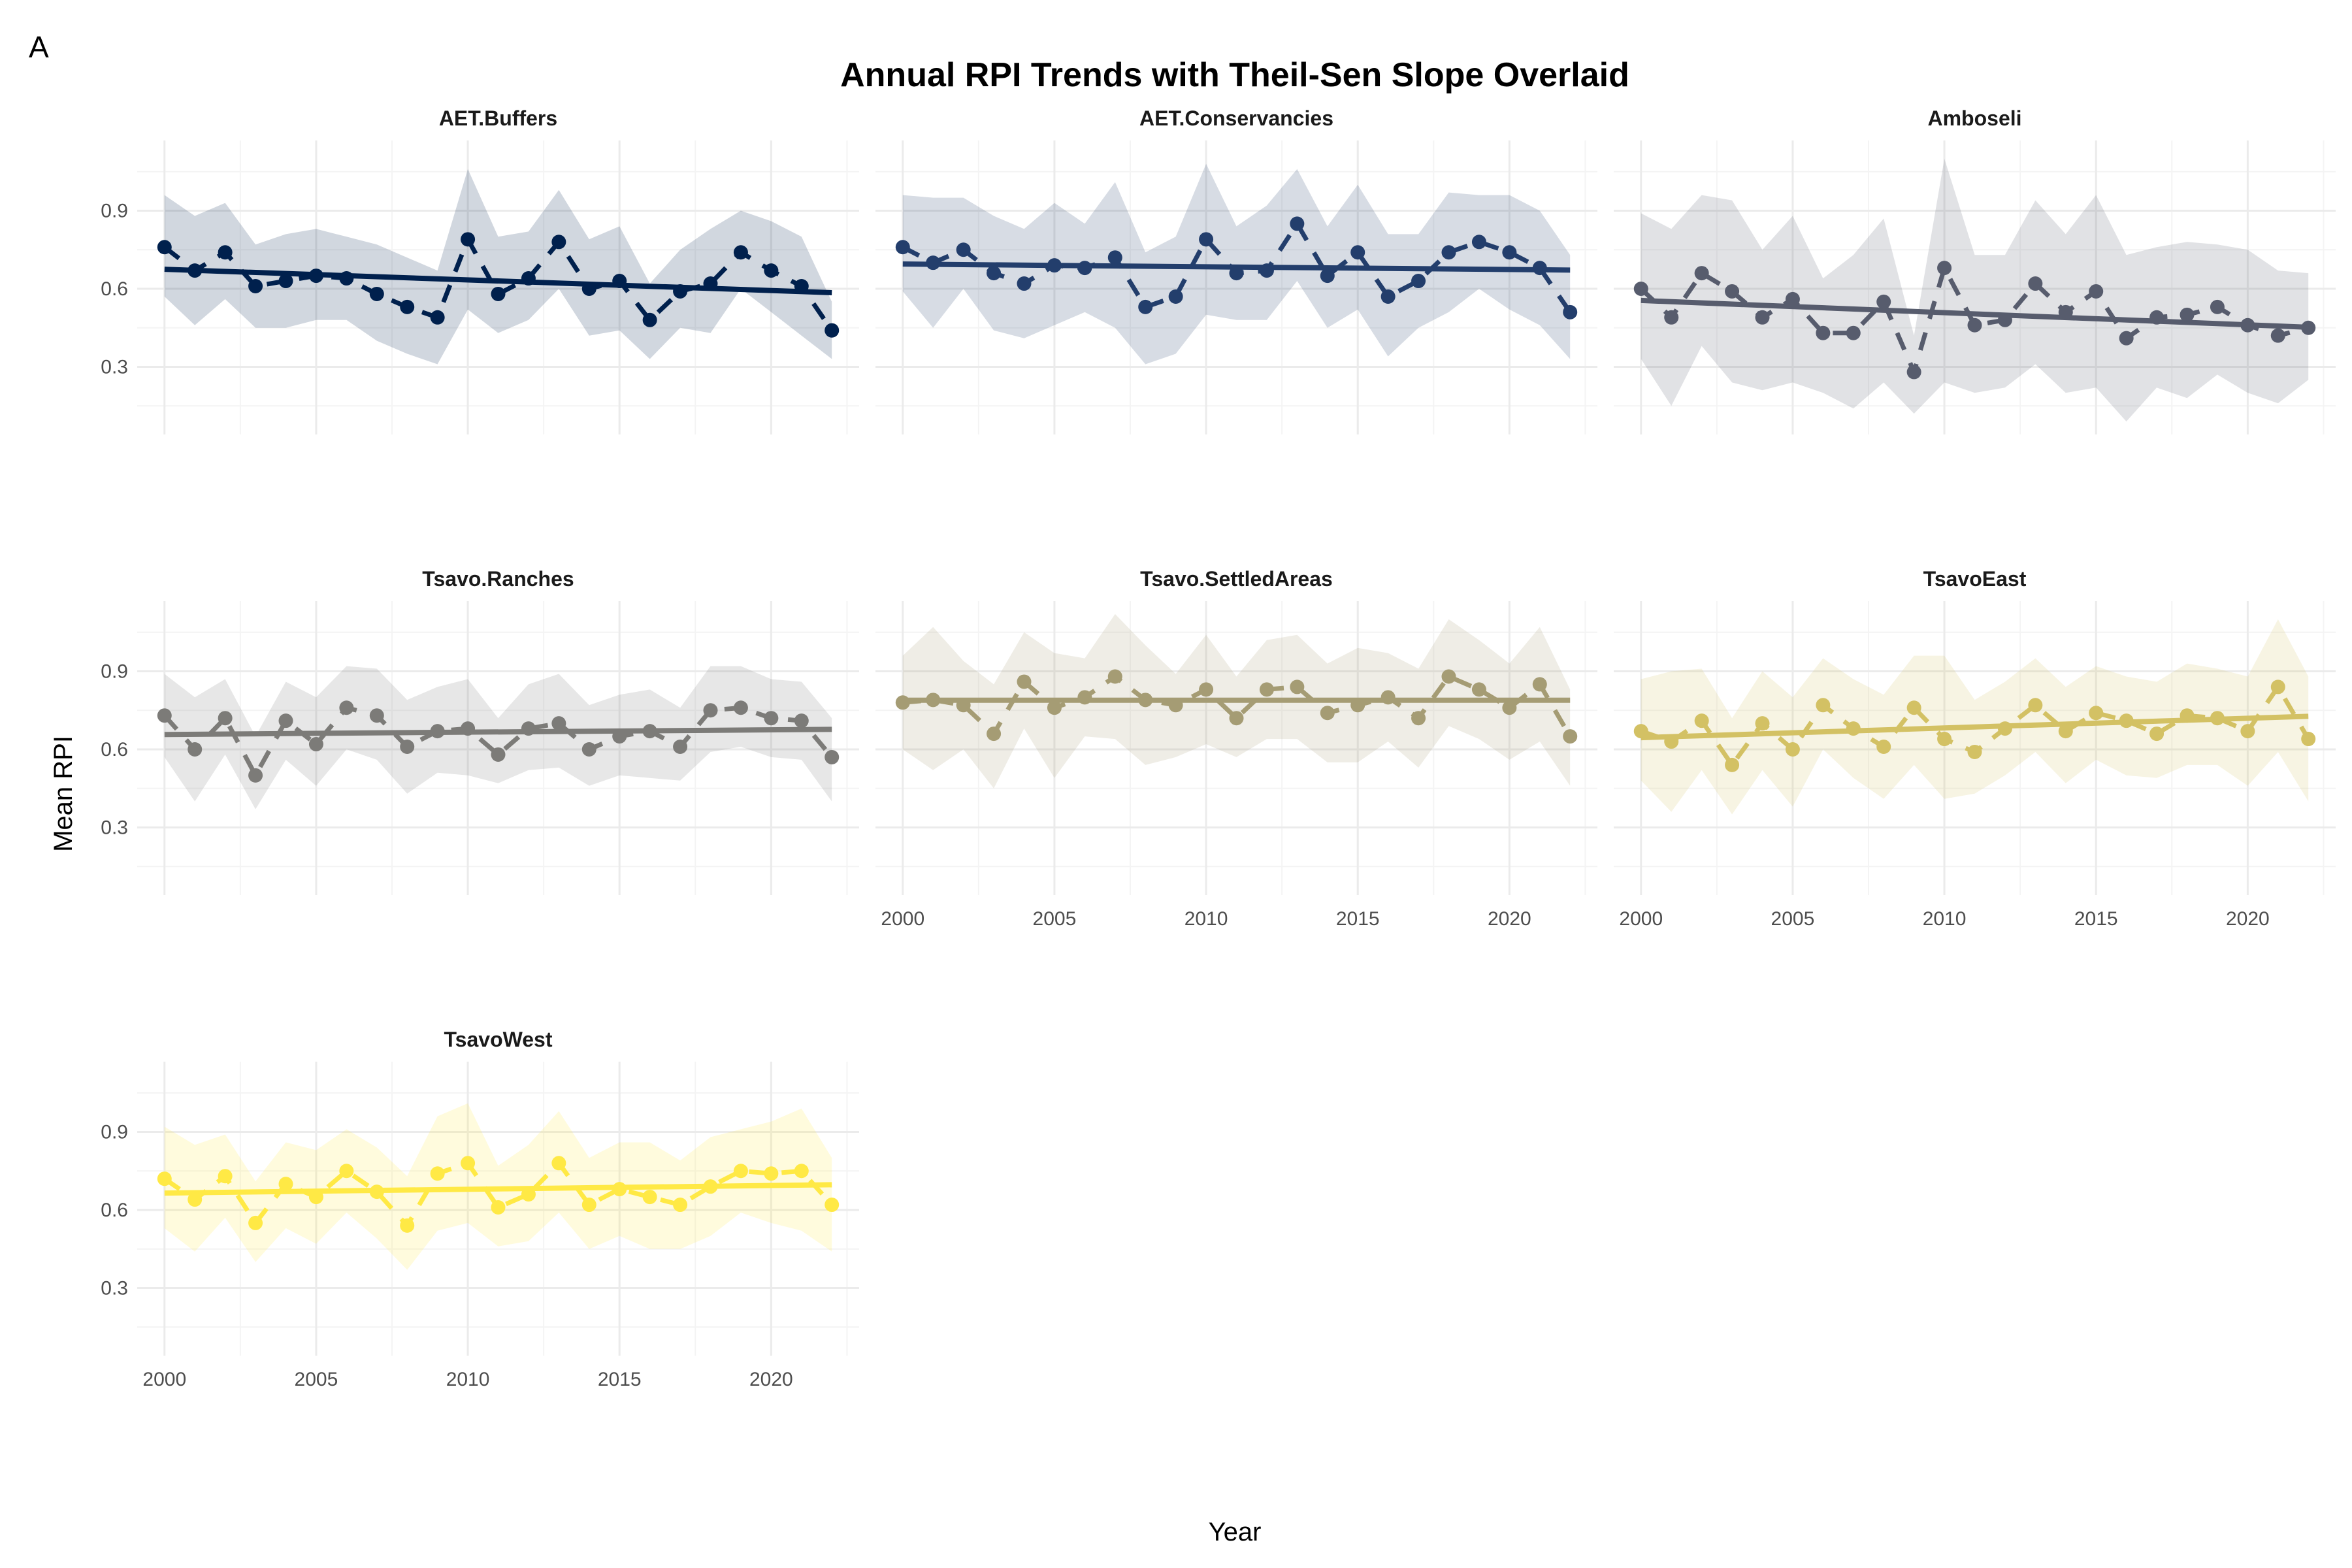 The height and width of the screenshot is (1568, 2352). What do you see at coordinates (1509, 919) in the screenshot?
I see `x-tick-label: 2020` at bounding box center [1509, 919].